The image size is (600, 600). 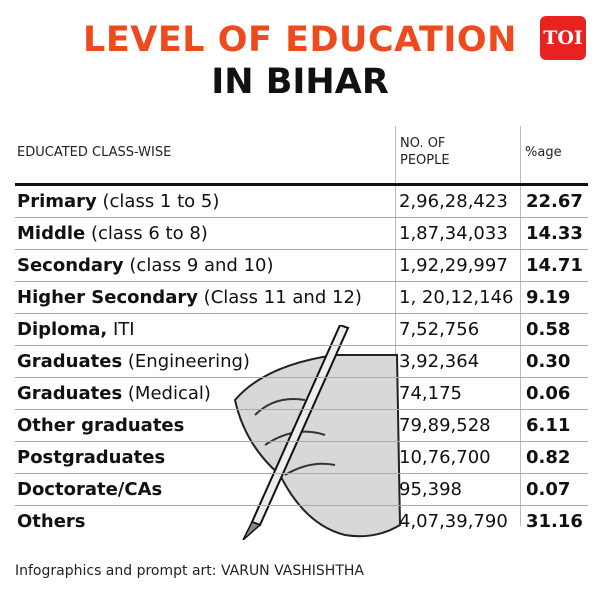 What do you see at coordinates (121, 329) in the screenshot?
I see `category-detail: ITI` at bounding box center [121, 329].